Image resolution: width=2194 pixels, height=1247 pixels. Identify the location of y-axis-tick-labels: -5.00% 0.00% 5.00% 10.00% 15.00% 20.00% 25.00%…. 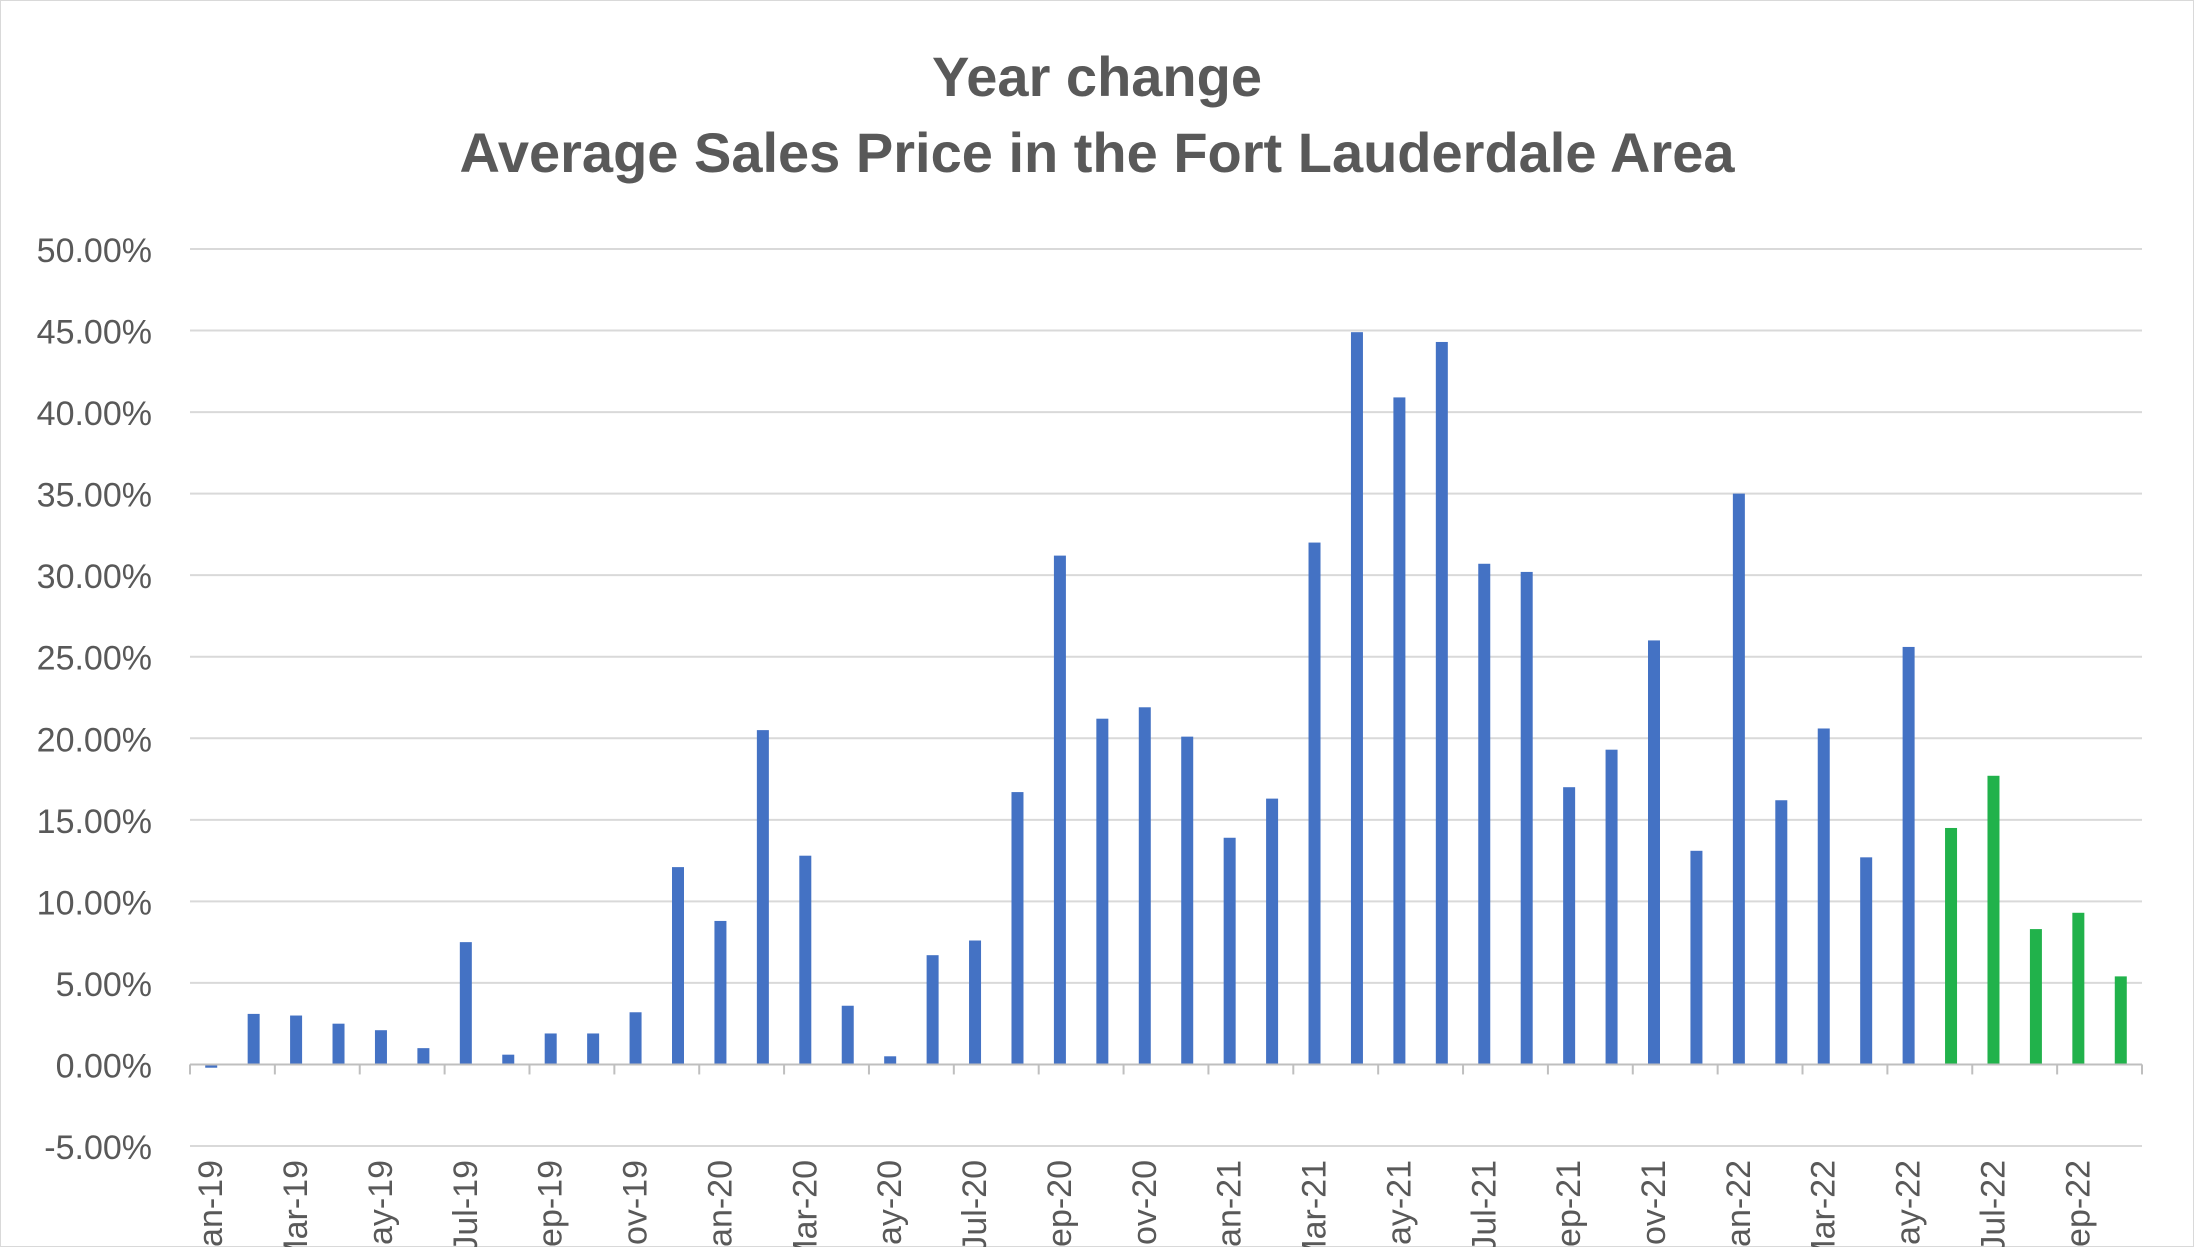
(94, 699).